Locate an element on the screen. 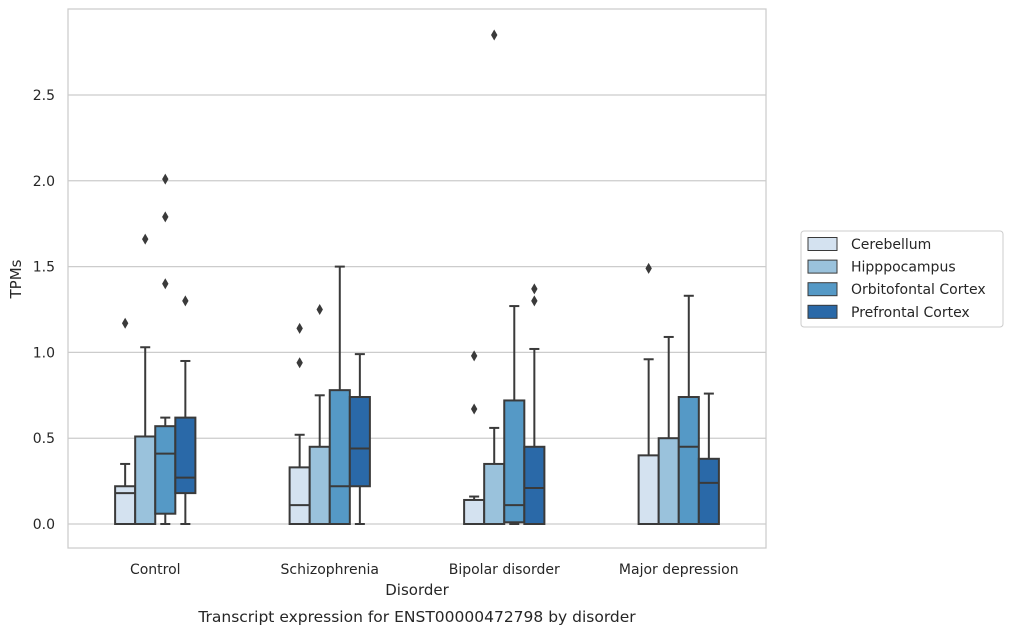 Image resolution: width=1014 pixels, height=638 pixels. x-tick-label: Schizophrenia is located at coordinates (330, 570).